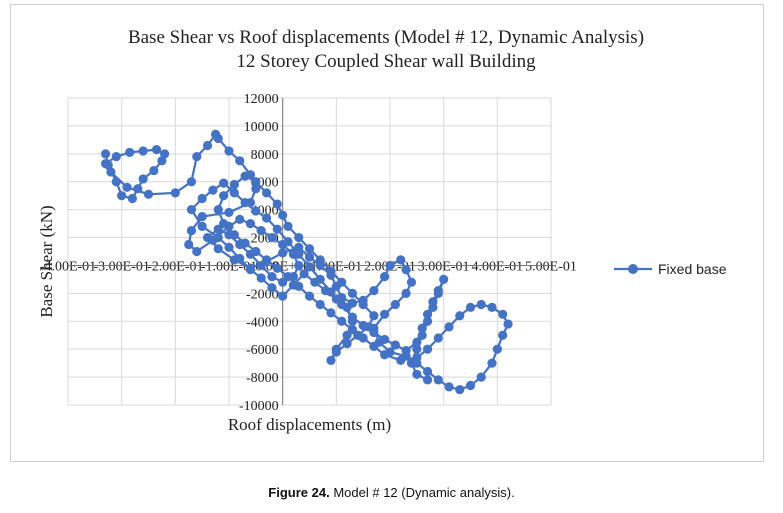  I want to click on x-tick-label: -2.00E-01, so click(175, 266).